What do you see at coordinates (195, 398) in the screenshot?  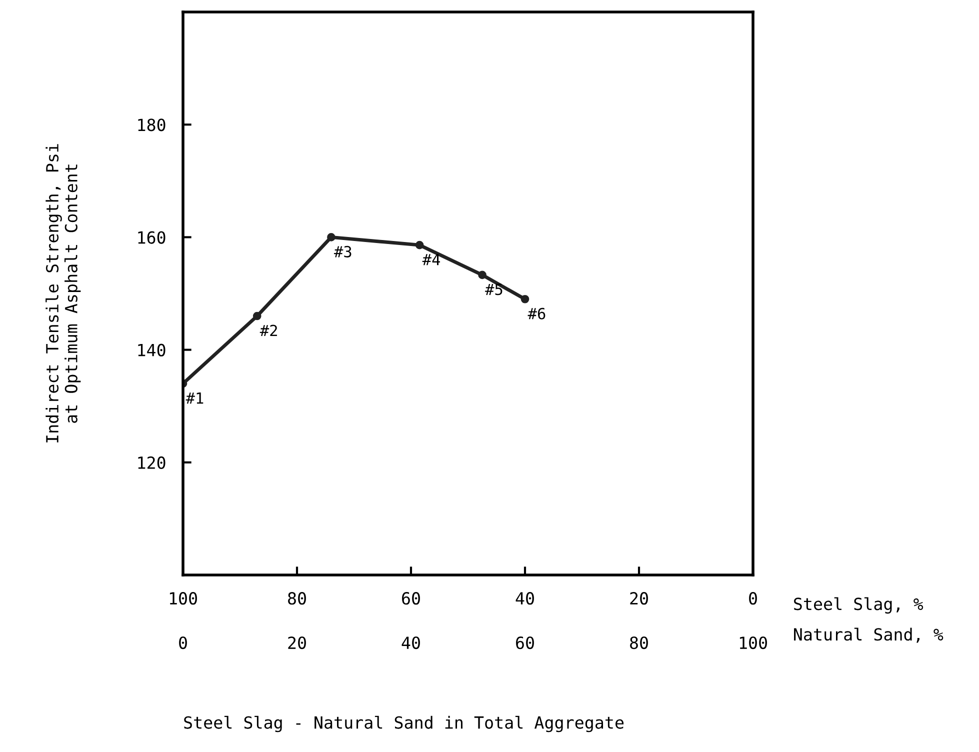 I see `annotation: #1` at bounding box center [195, 398].